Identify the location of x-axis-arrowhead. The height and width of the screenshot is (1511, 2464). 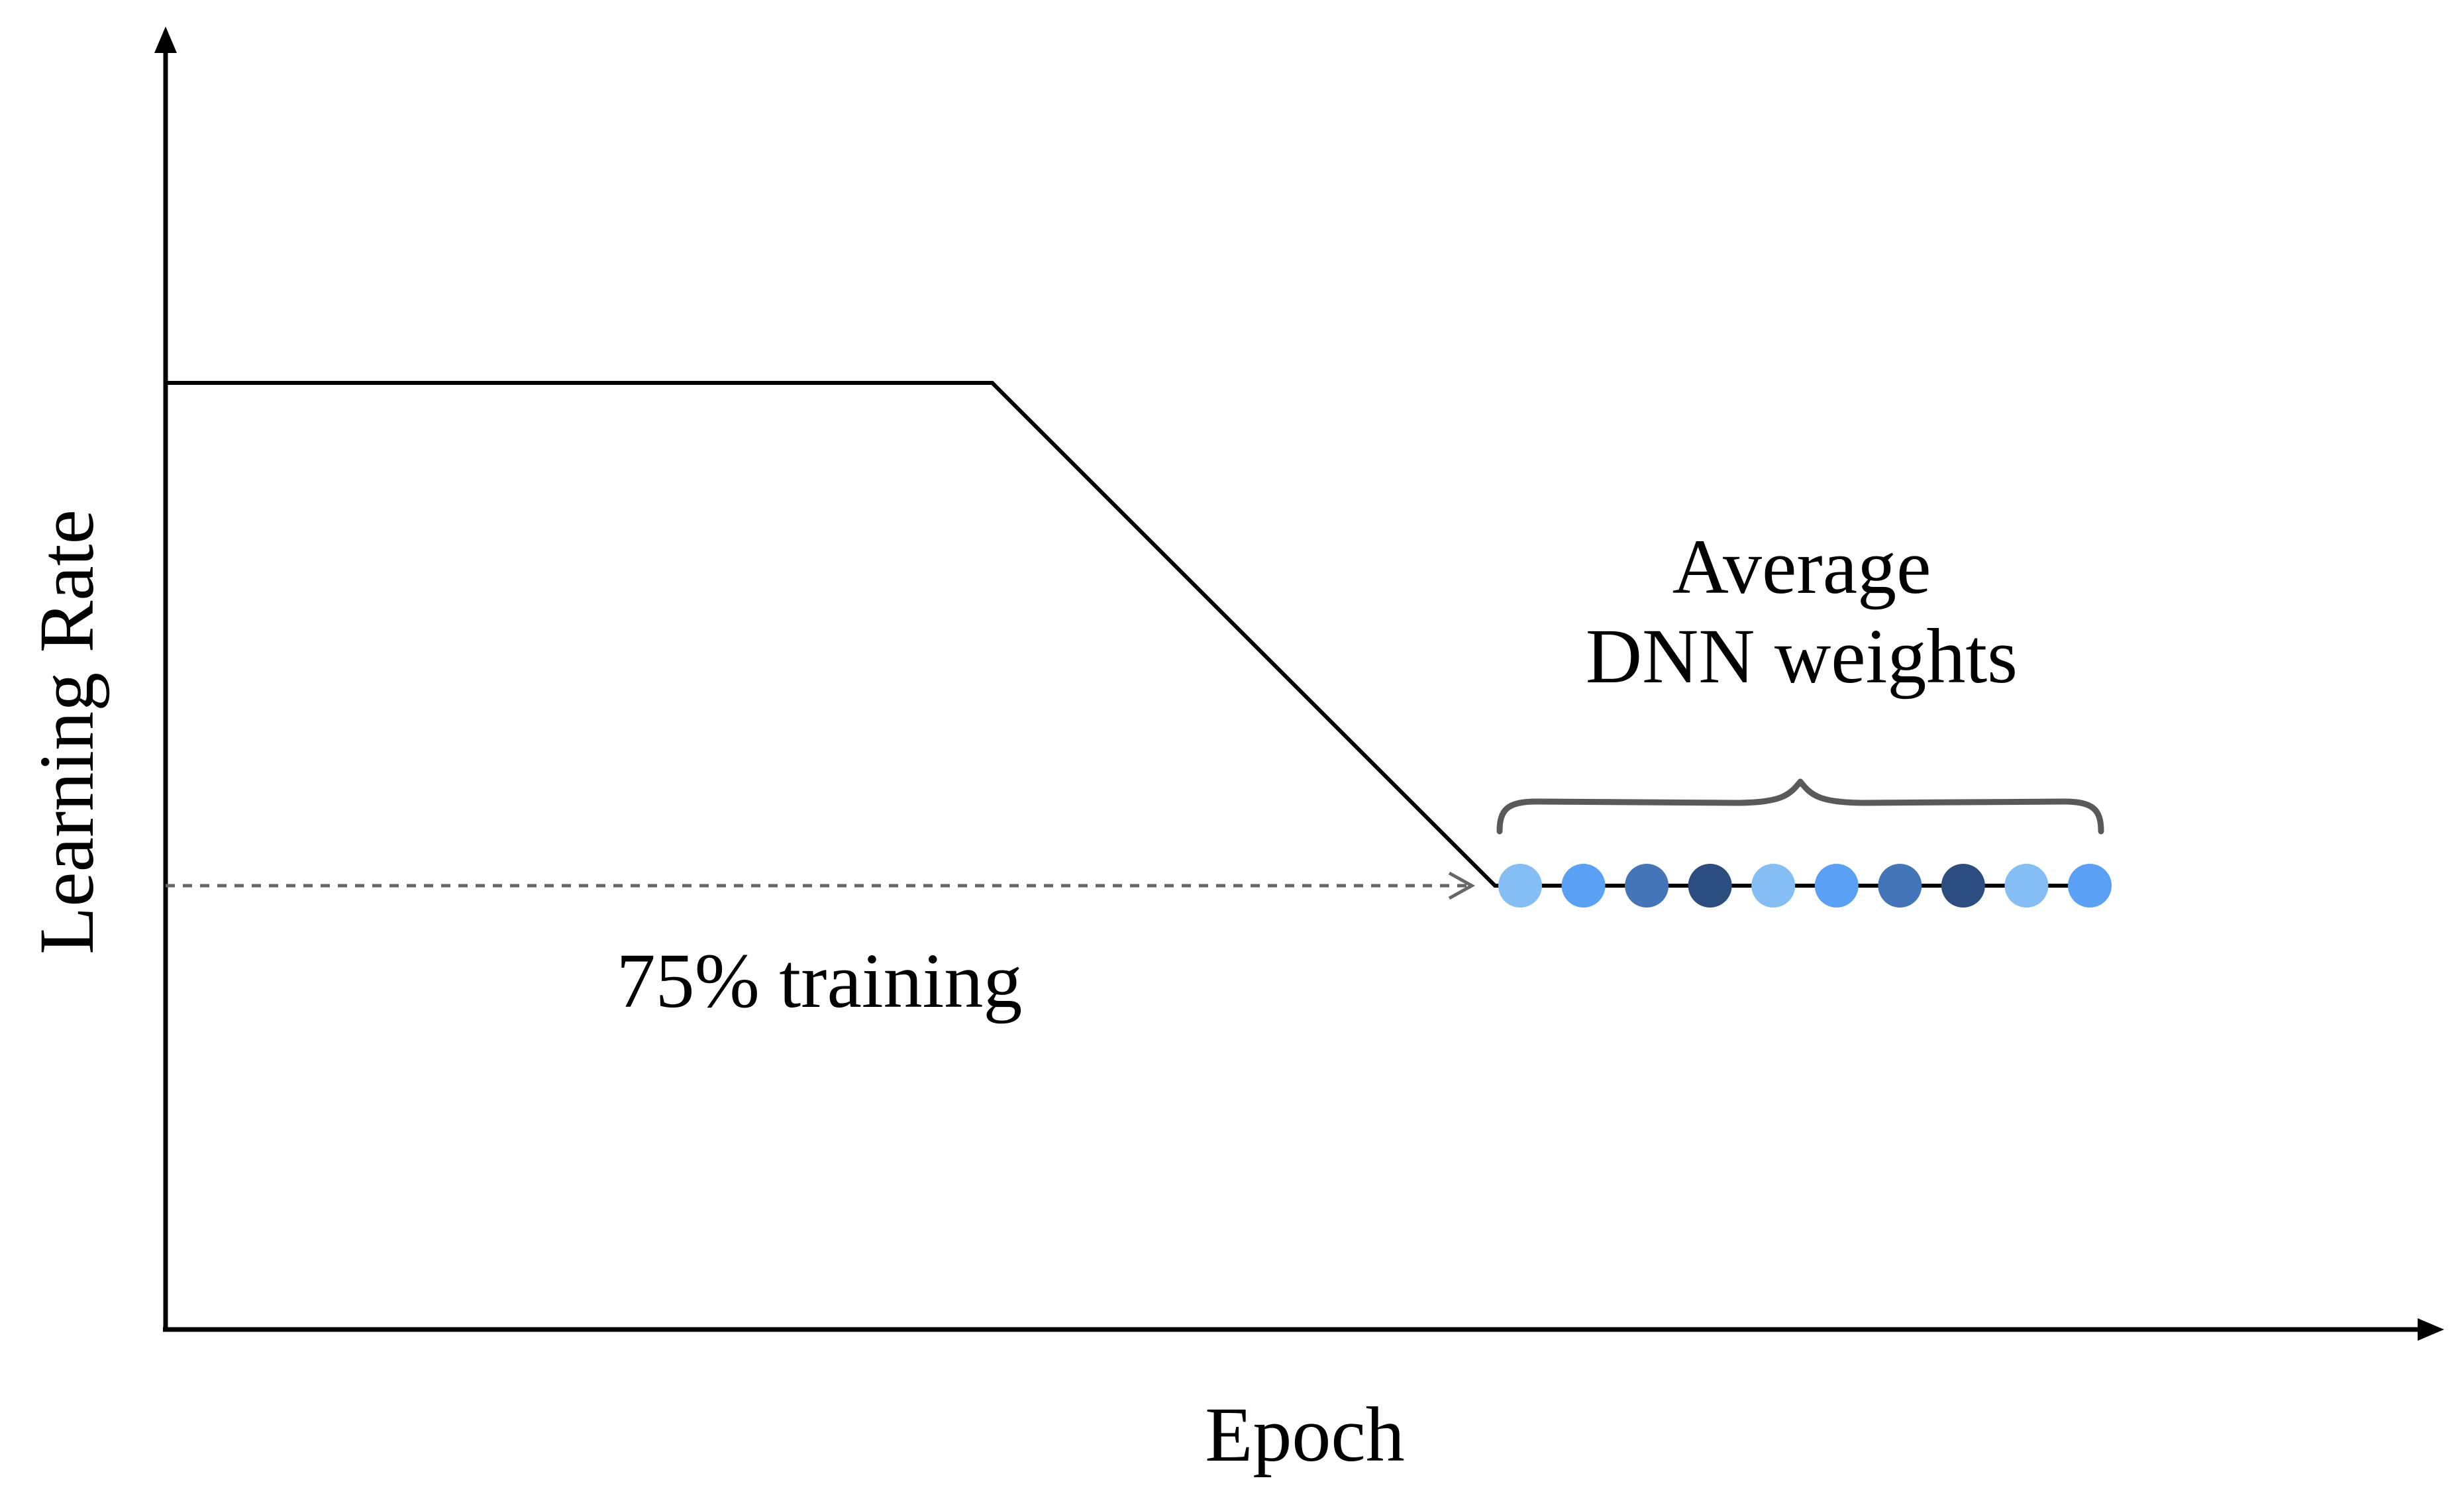
(2431, 1330).